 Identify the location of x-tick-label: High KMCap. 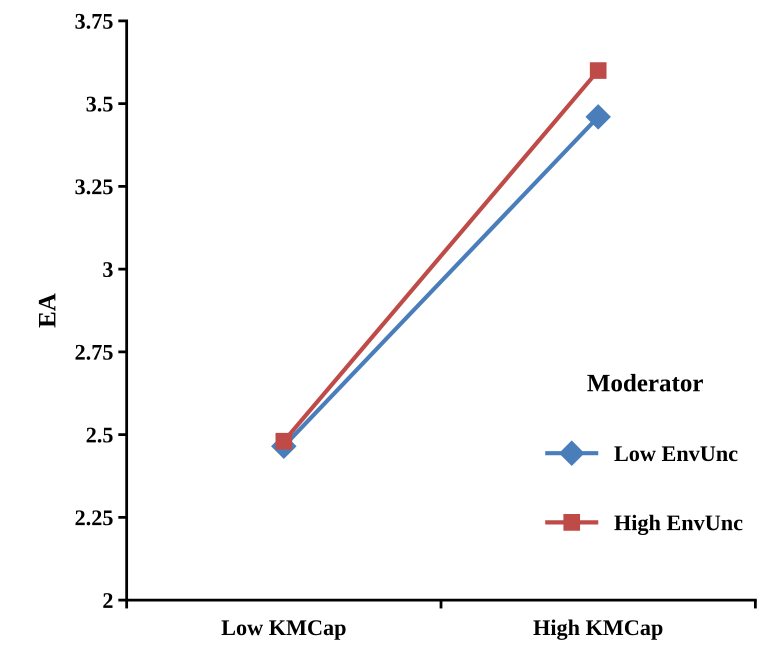
(597, 630).